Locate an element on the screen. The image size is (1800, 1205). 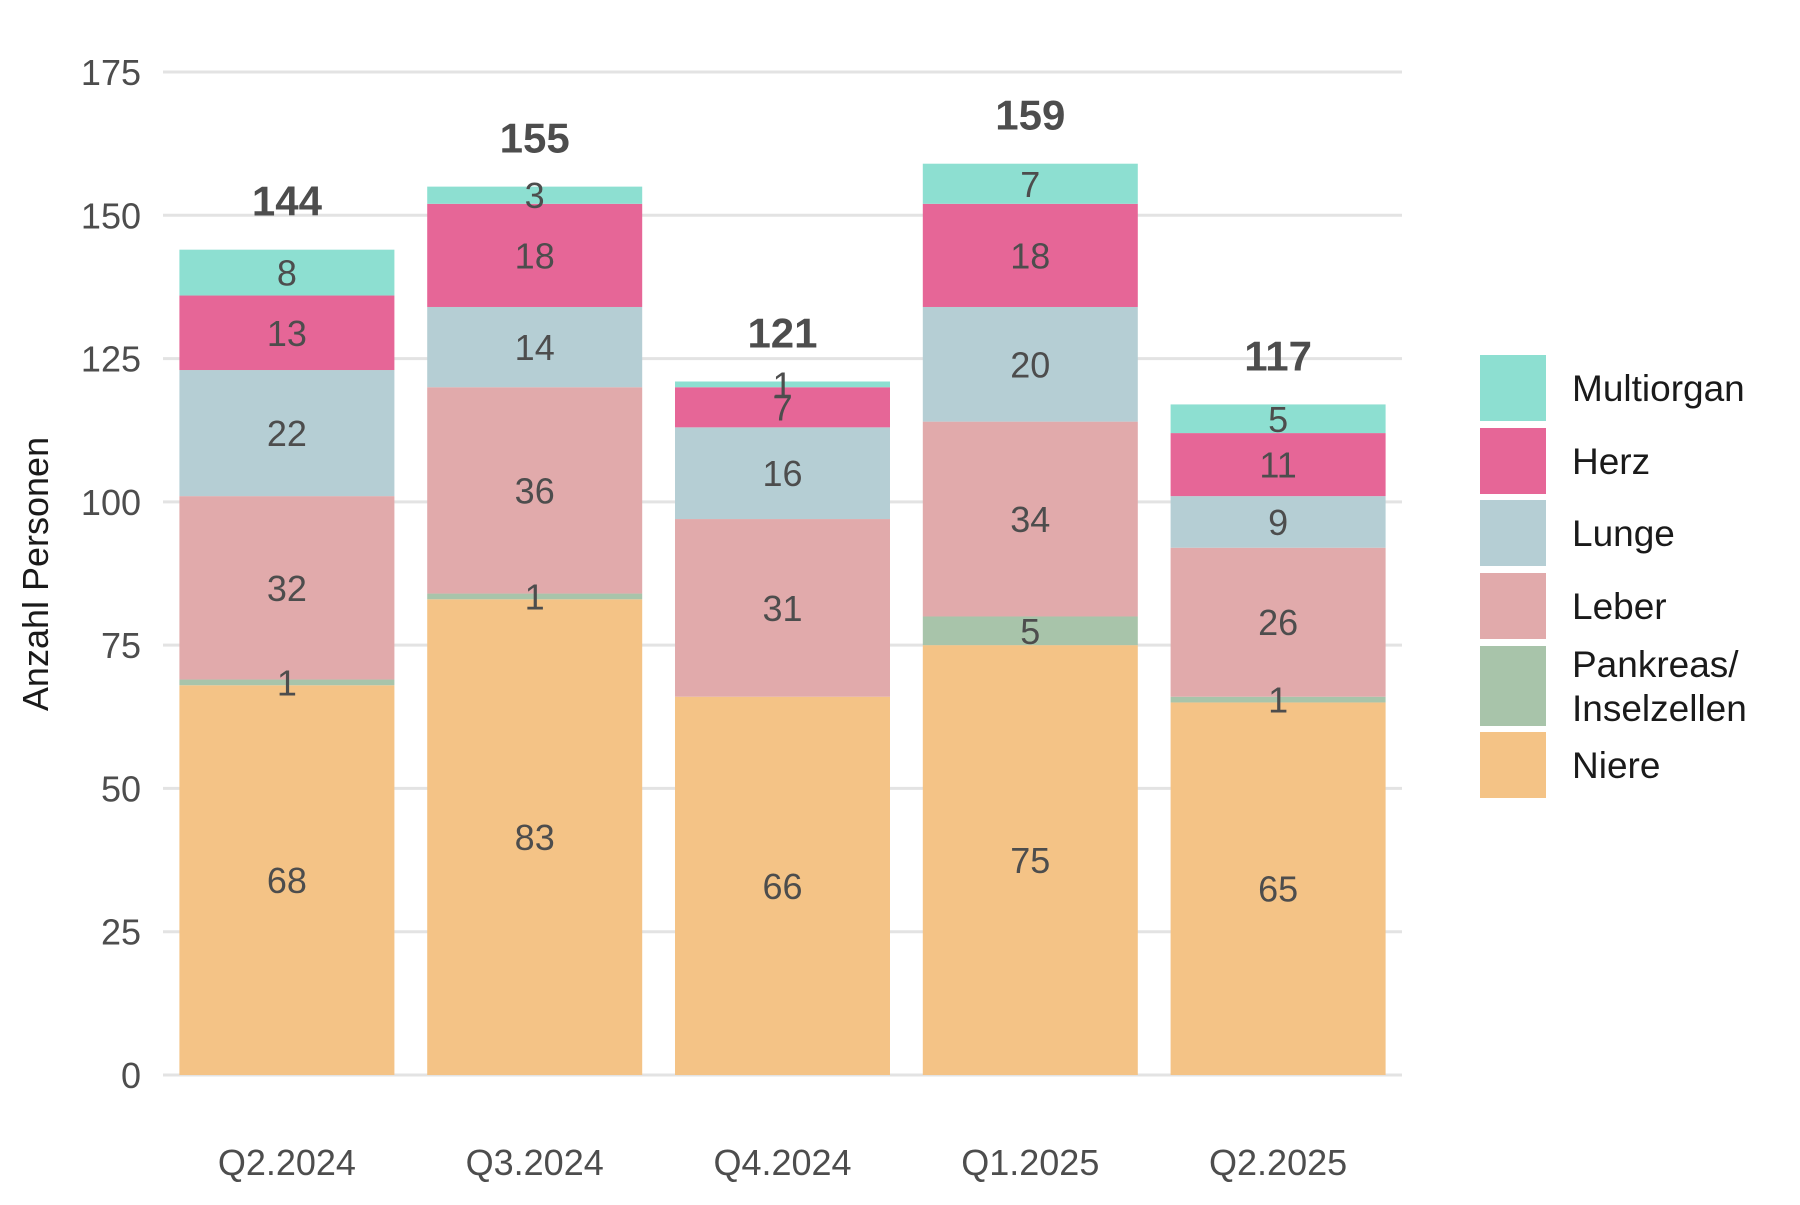
segment-value-label: 66 is located at coordinates (782, 886).